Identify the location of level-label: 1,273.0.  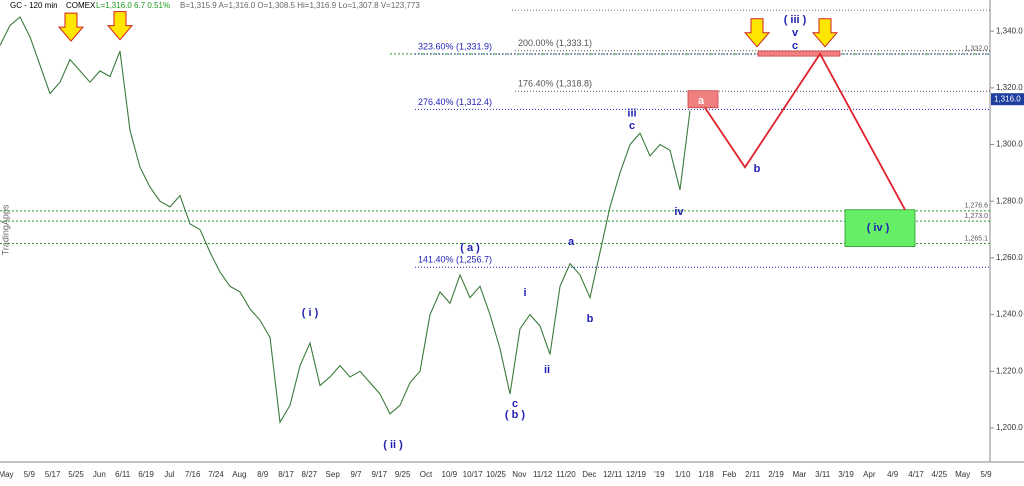
(976, 216).